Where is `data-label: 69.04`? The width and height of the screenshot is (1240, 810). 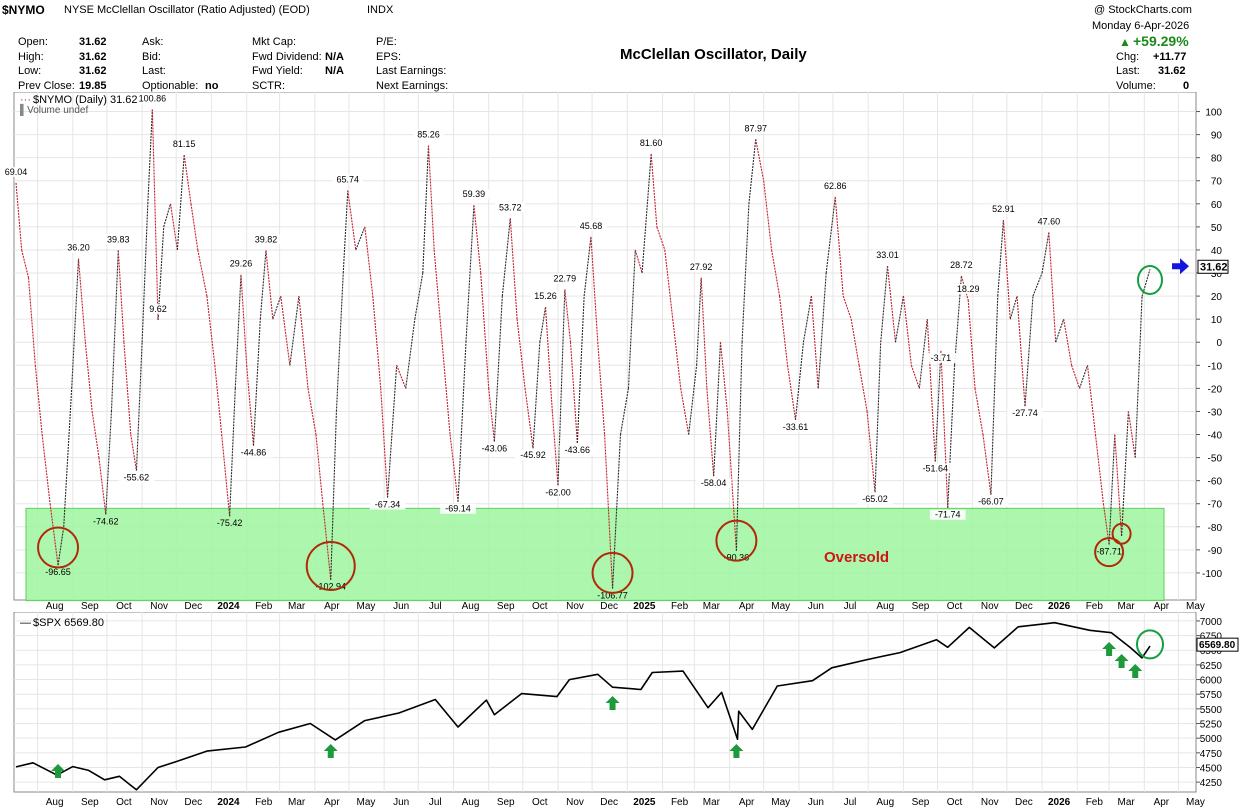
data-label: 69.04 is located at coordinates (16, 172).